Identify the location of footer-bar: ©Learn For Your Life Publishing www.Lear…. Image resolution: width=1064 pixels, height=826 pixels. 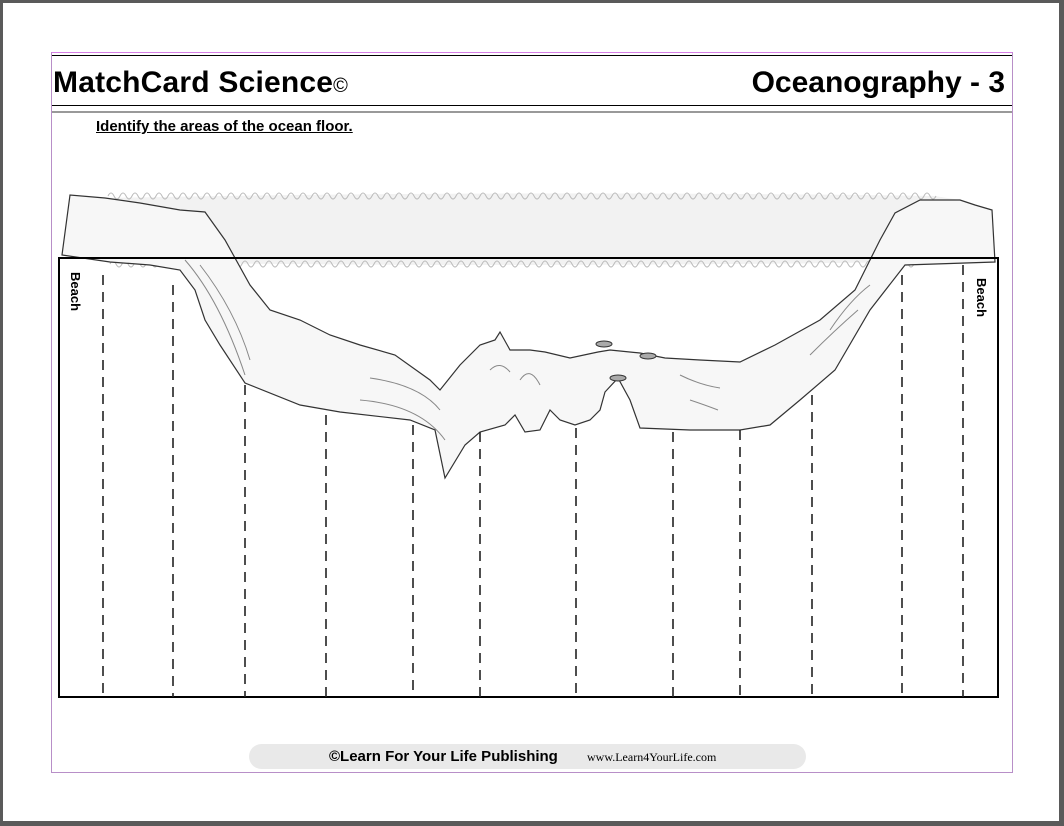
(527, 756).